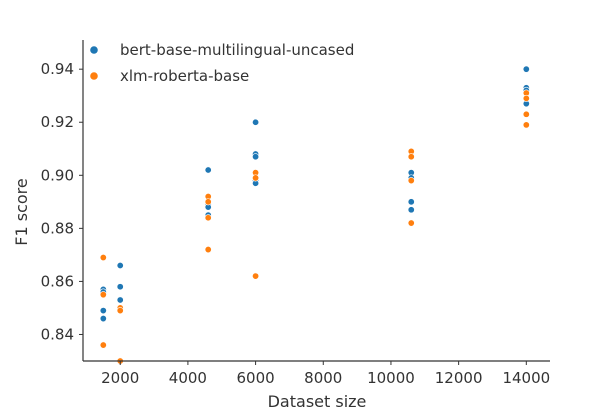 This screenshot has width=600, height=412. I want to click on y-tick-label: 0.90, so click(57, 175).